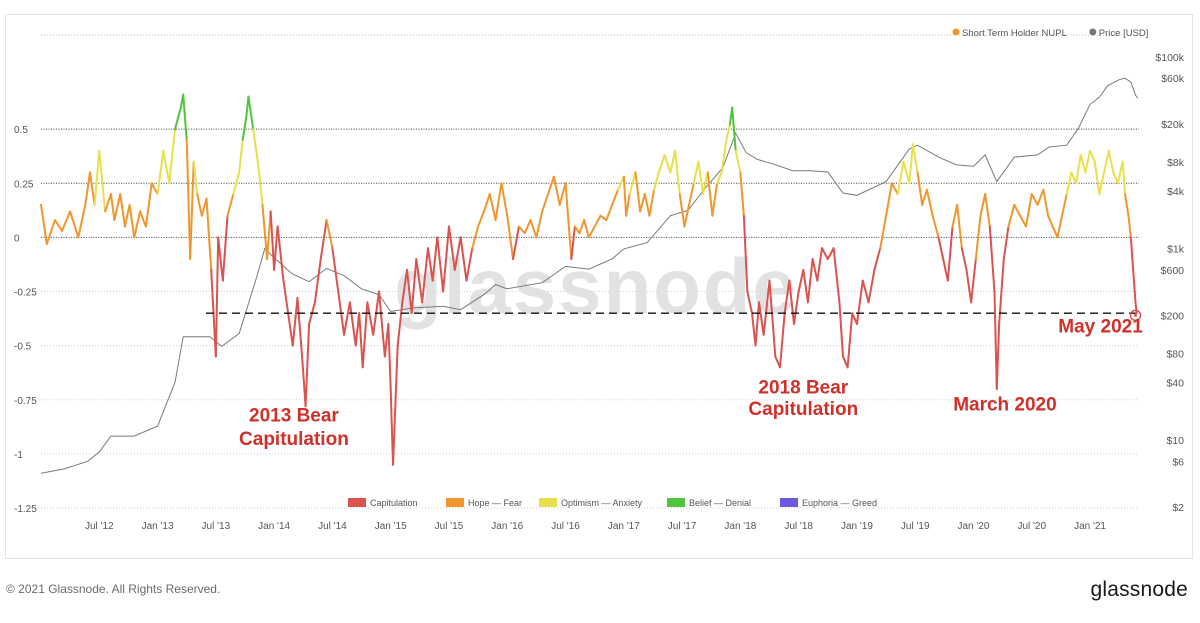 Image resolution: width=1200 pixels, height=623 pixels. What do you see at coordinates (956, 32) in the screenshot?
I see `legend-dot` at bounding box center [956, 32].